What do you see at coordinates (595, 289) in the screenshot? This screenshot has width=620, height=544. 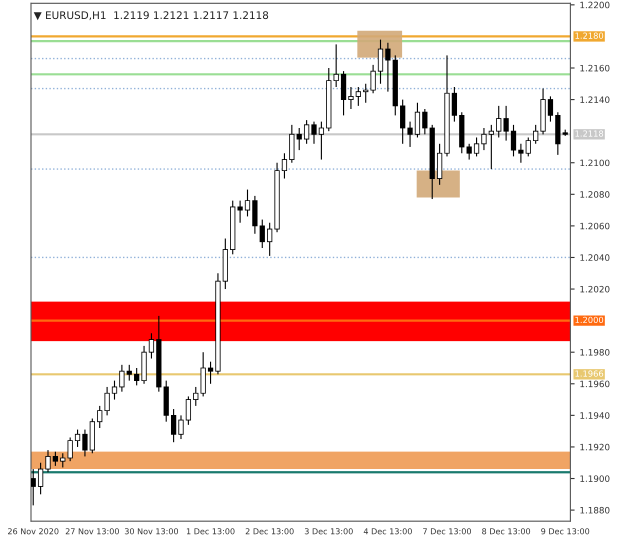 I see `y-tick-label: 1.2020` at bounding box center [595, 289].